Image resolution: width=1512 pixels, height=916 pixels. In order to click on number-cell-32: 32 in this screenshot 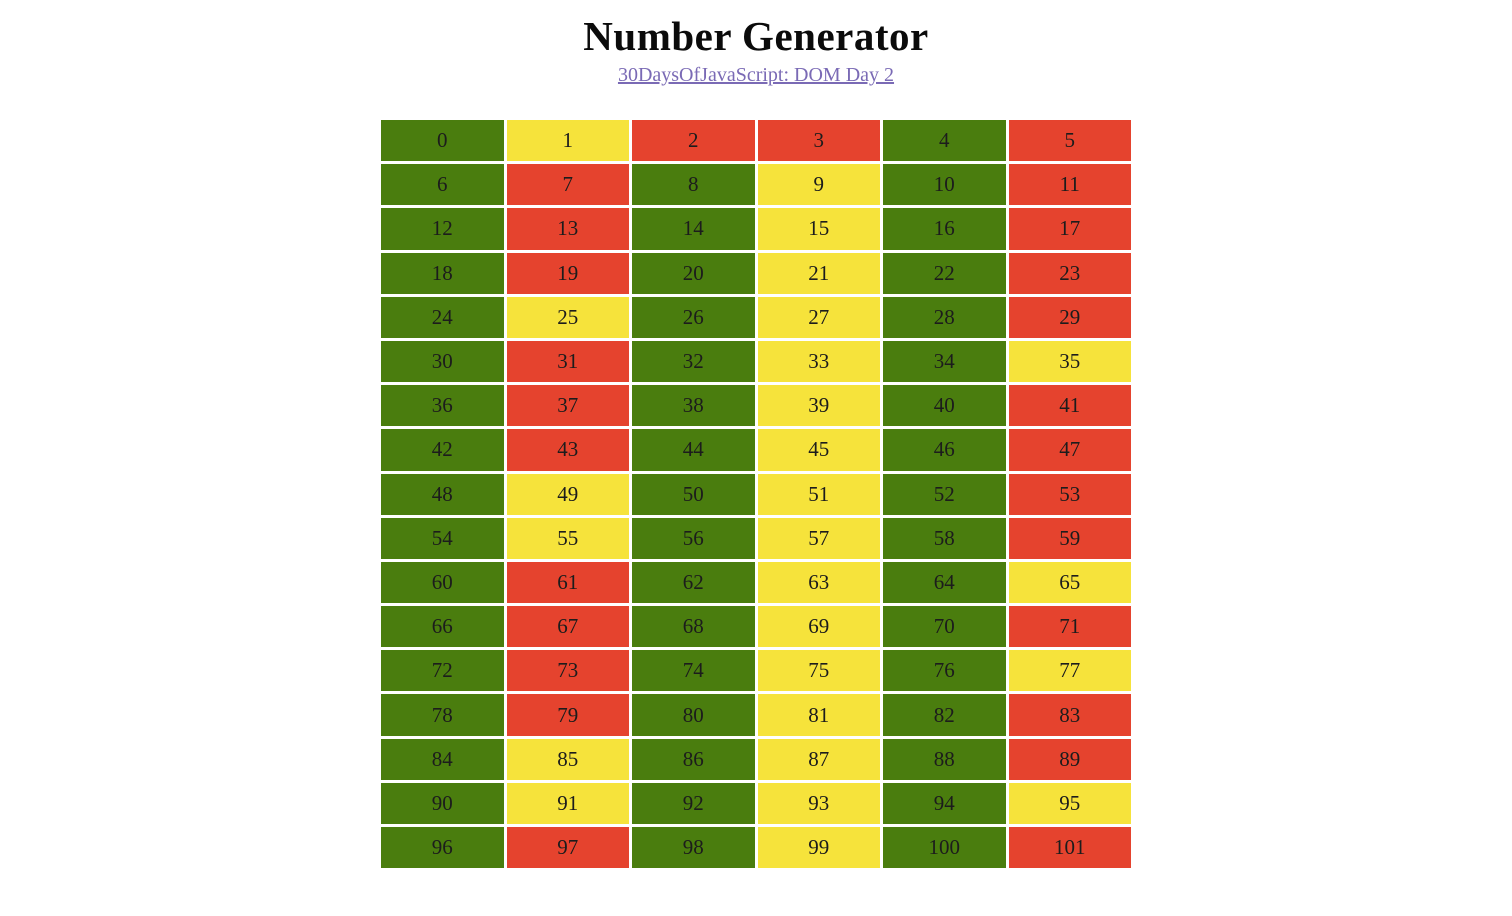, I will do `click(693, 361)`.